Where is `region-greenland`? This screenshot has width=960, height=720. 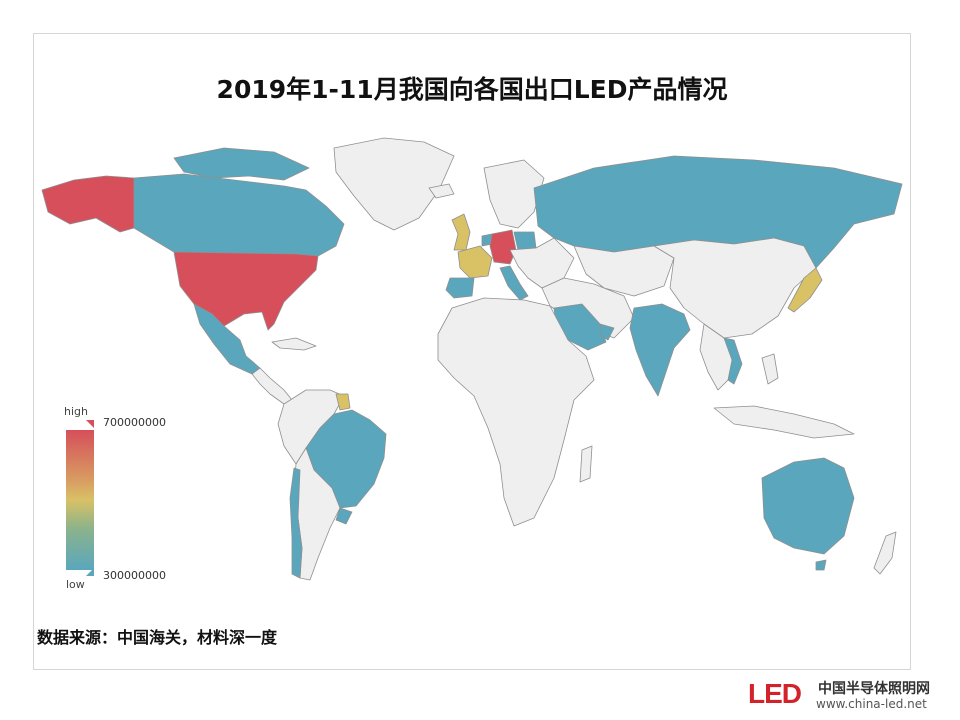 region-greenland is located at coordinates (394, 184).